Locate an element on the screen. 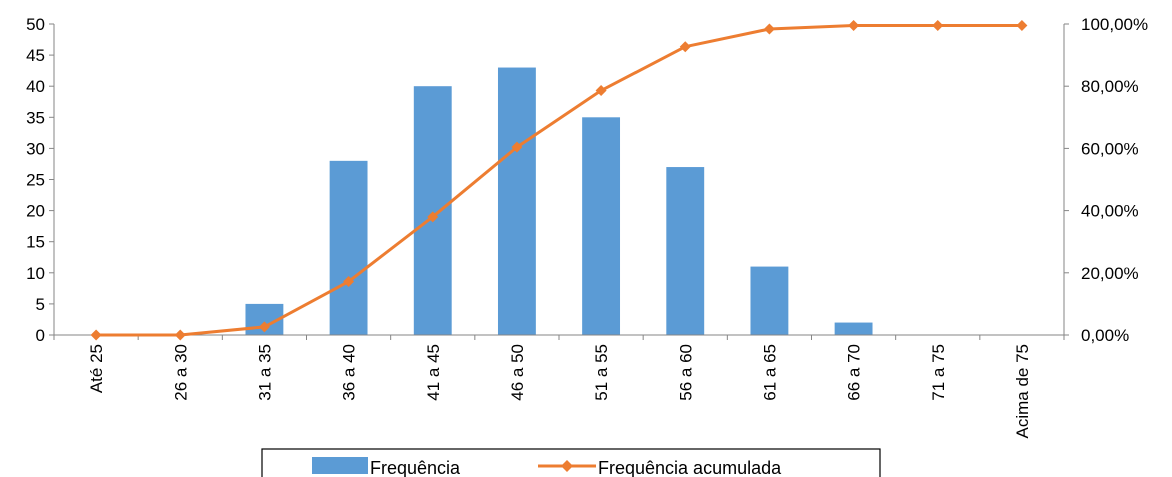 The width and height of the screenshot is (1172, 477). left-tick-label: 40 is located at coordinates (35, 86).